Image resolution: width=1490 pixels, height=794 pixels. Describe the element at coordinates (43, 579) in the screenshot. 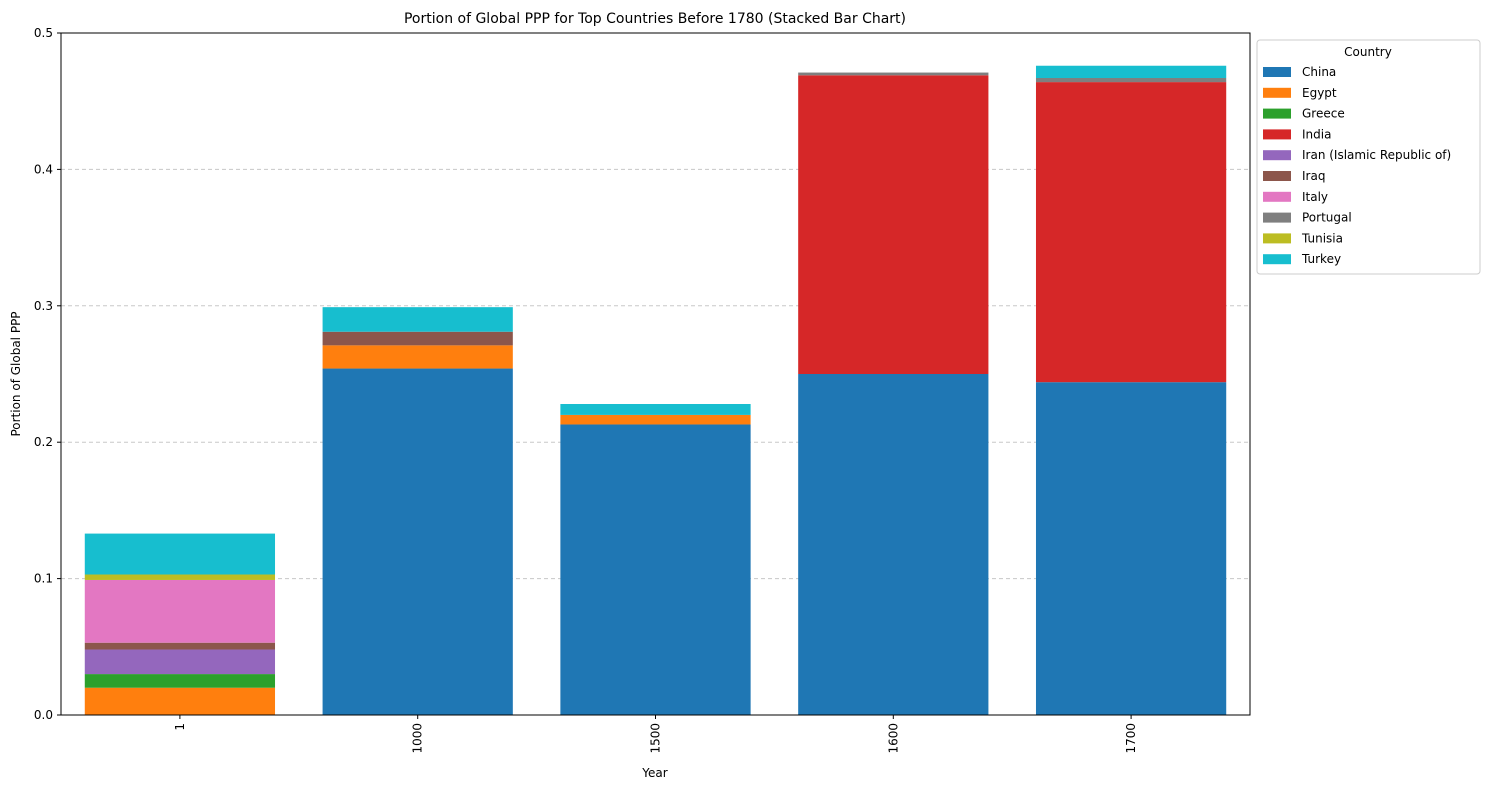

I see `y-tick-label: 0.1` at that location.